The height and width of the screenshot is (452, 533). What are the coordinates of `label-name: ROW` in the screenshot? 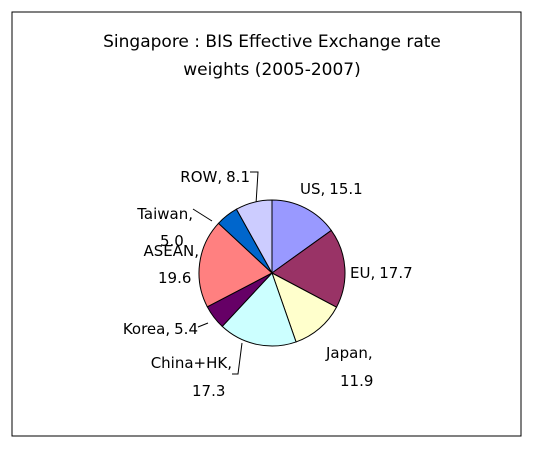 It's located at (198, 177).